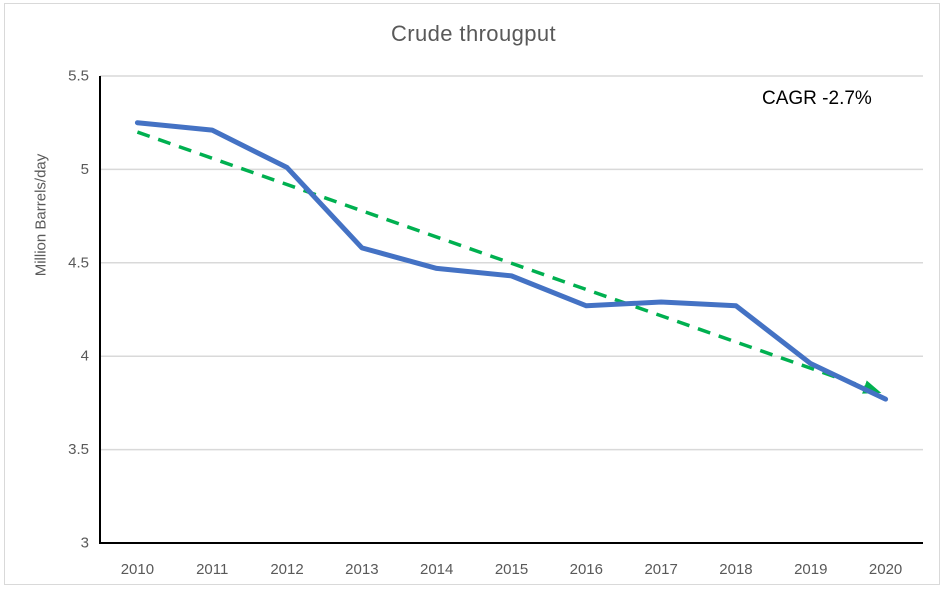 This screenshot has width=947, height=592. I want to click on y-tick-label: 3.5, so click(78, 449).